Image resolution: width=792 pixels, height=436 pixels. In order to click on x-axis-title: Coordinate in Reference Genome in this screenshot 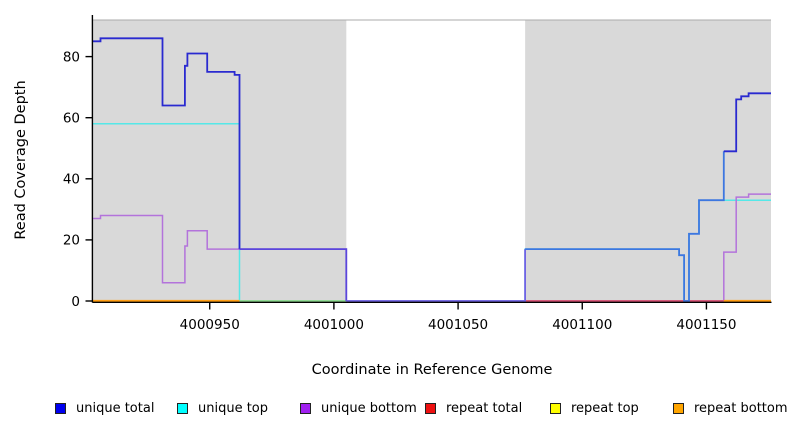, I will do `click(432, 370)`.